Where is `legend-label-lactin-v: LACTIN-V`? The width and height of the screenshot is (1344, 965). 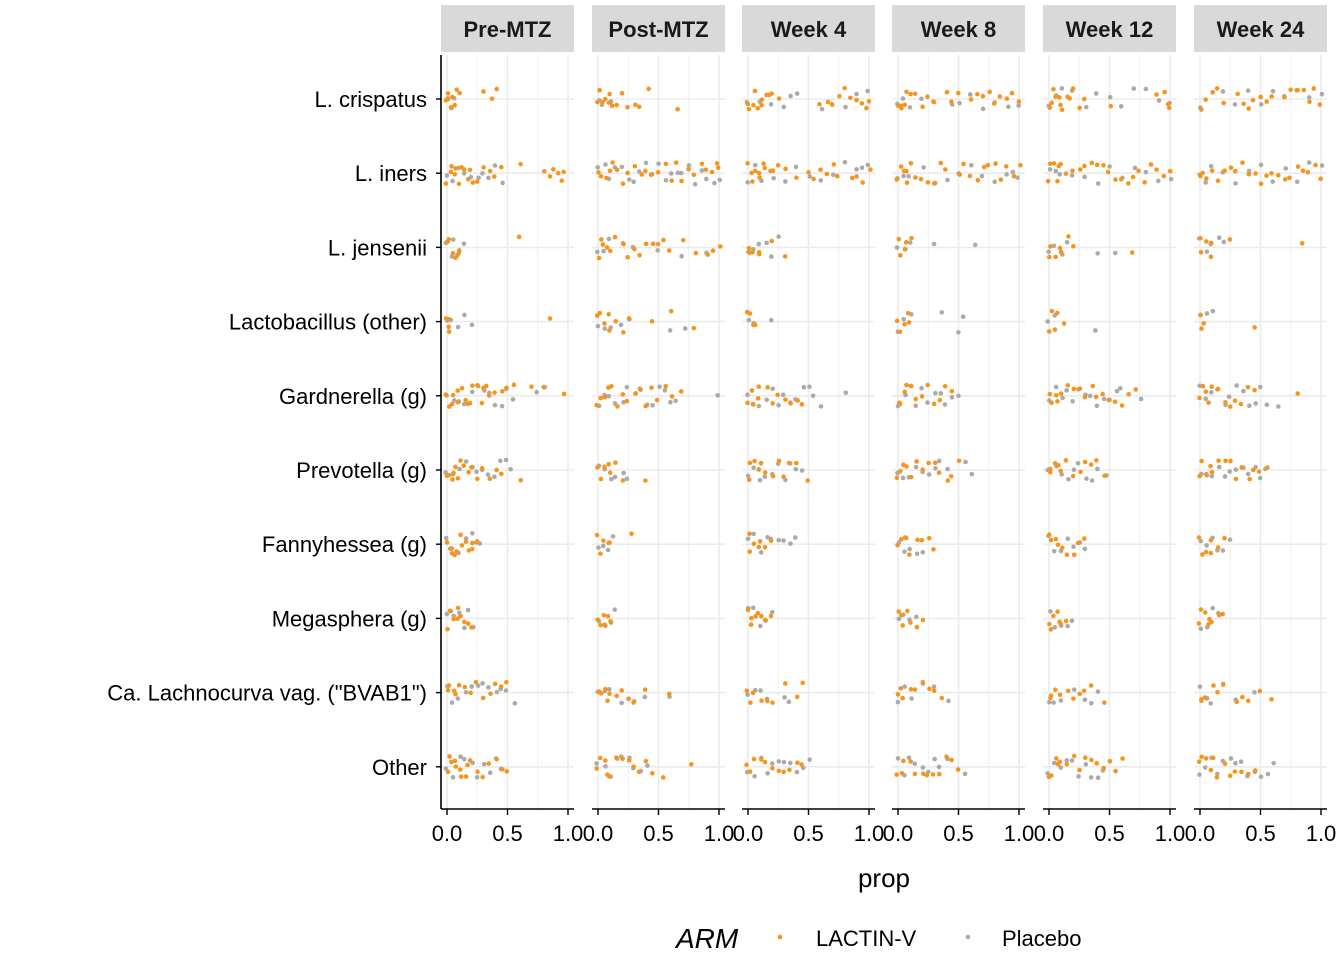
legend-label-lactin-v: LACTIN-V is located at coordinates (866, 938).